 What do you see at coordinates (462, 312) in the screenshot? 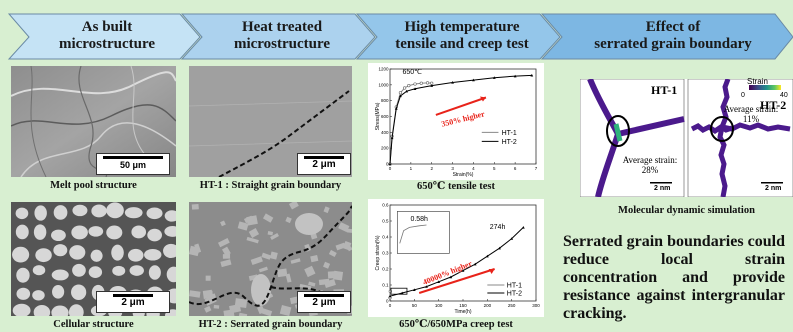
I see `x-axis-label: Time(h)` at bounding box center [462, 312].